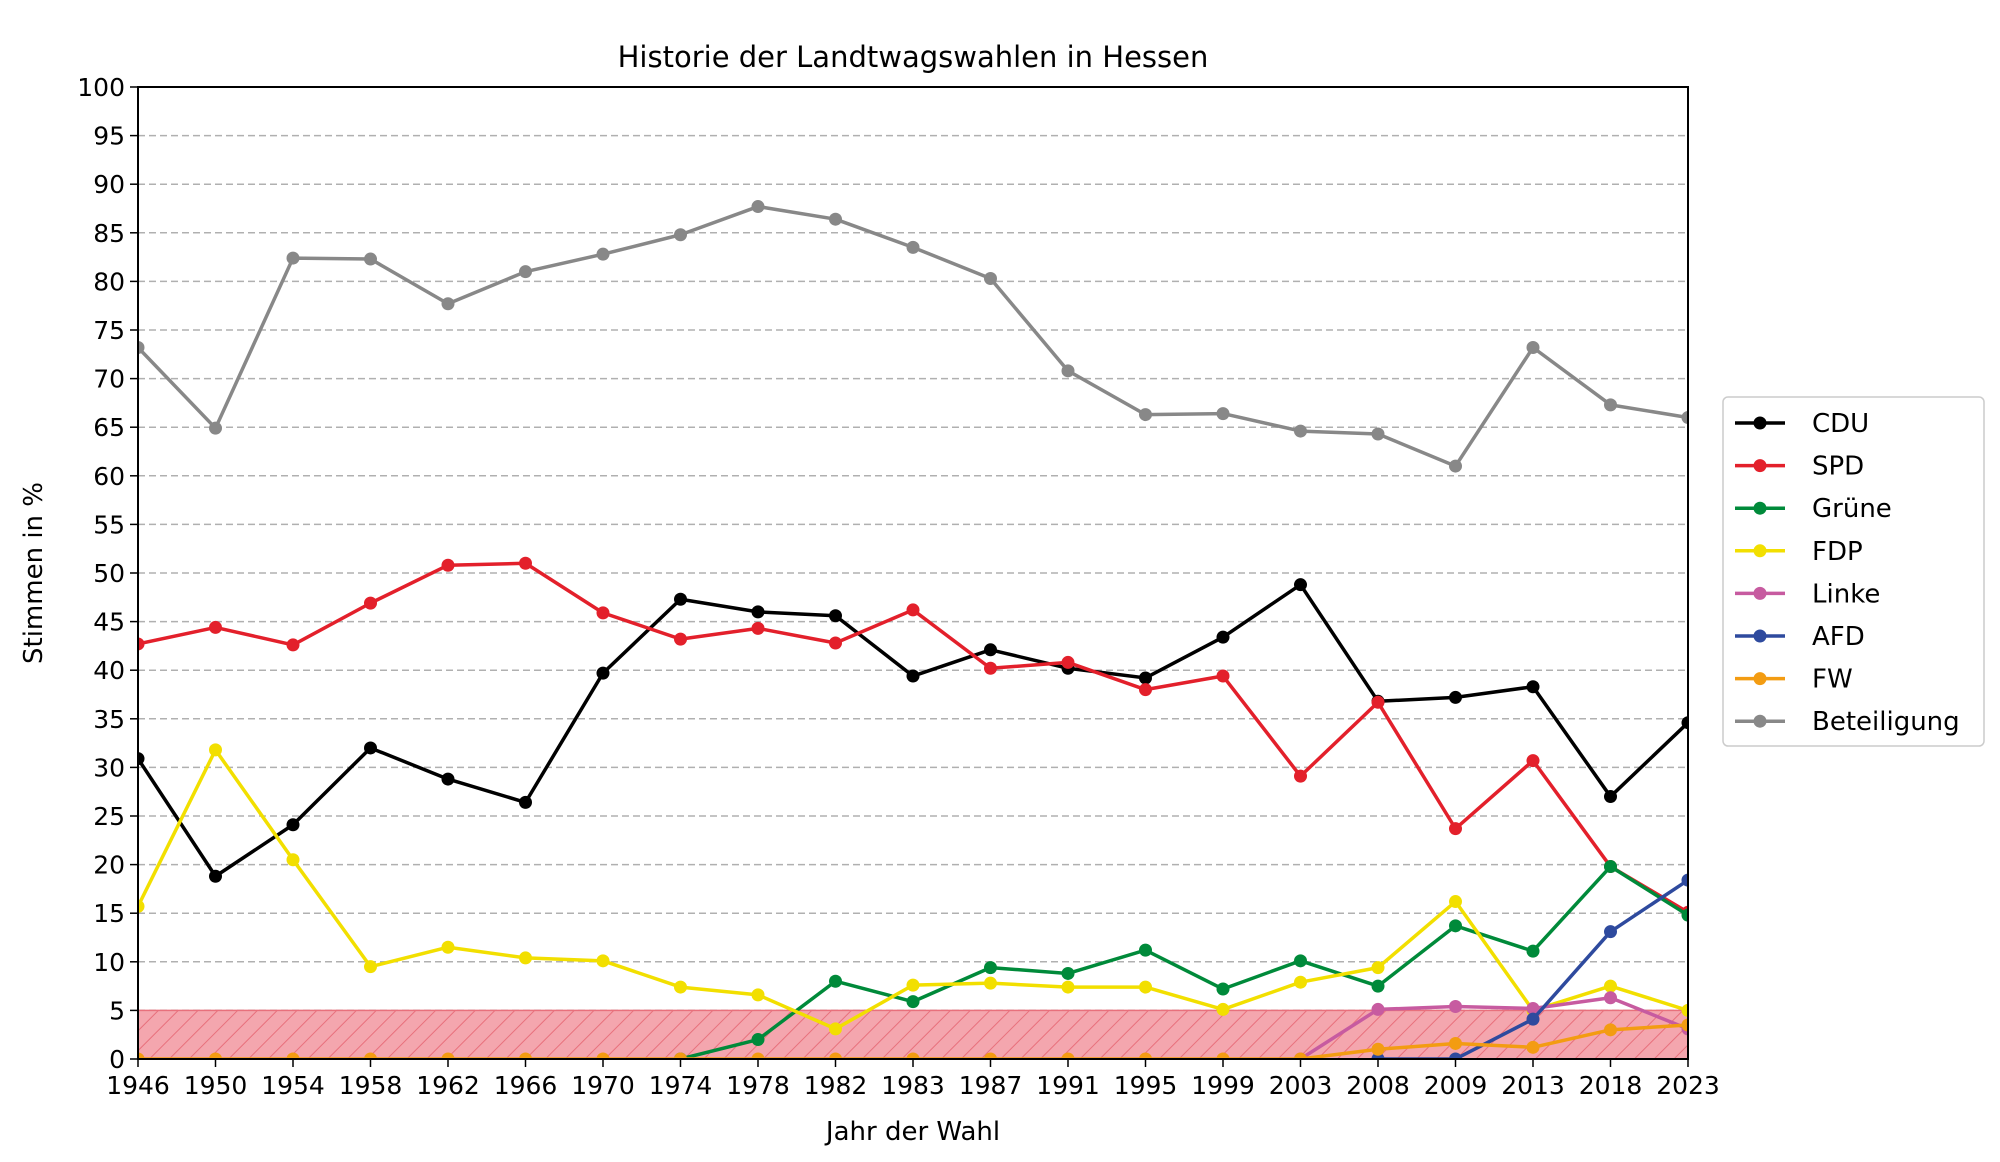  What do you see at coordinates (1799, 467) in the screenshot?
I see `legend-item-spd: SPD` at bounding box center [1799, 467].